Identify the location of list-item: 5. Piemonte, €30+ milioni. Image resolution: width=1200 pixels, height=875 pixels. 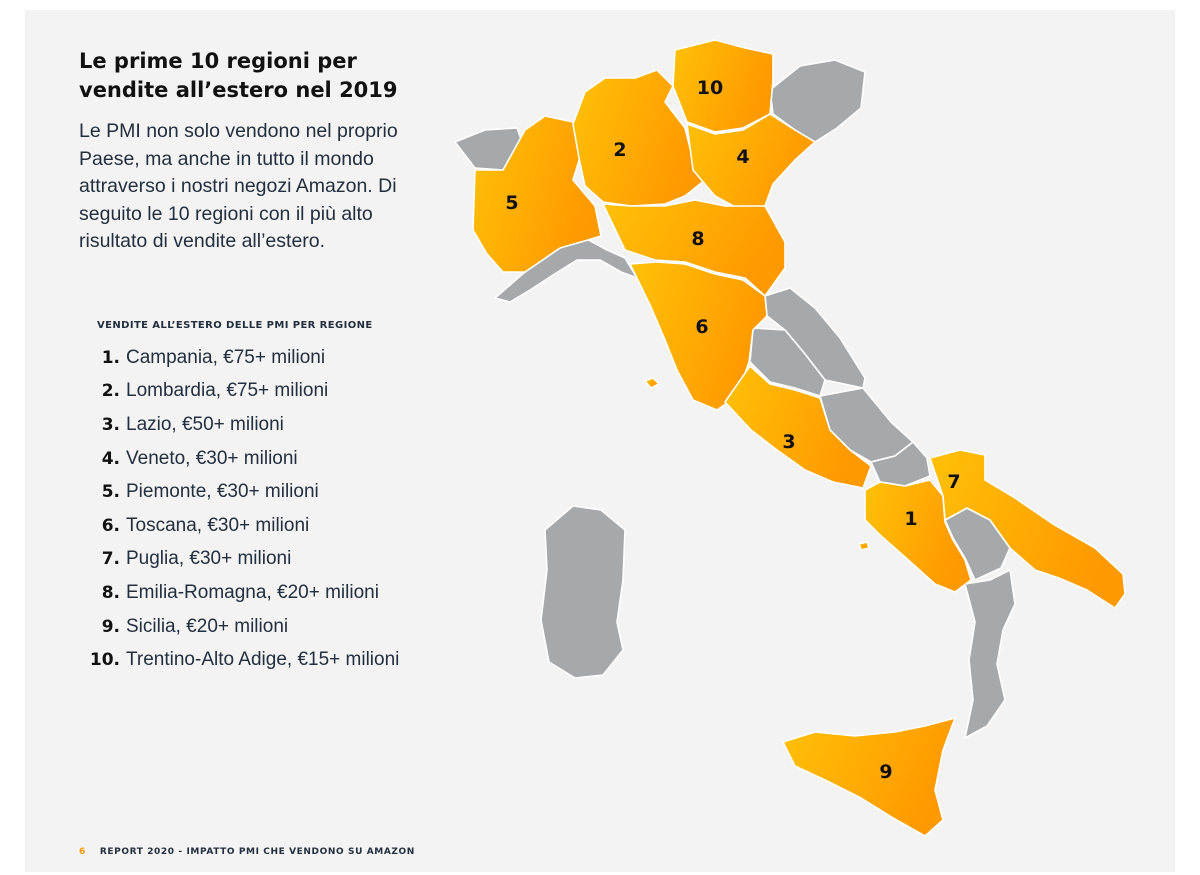
(239, 492).